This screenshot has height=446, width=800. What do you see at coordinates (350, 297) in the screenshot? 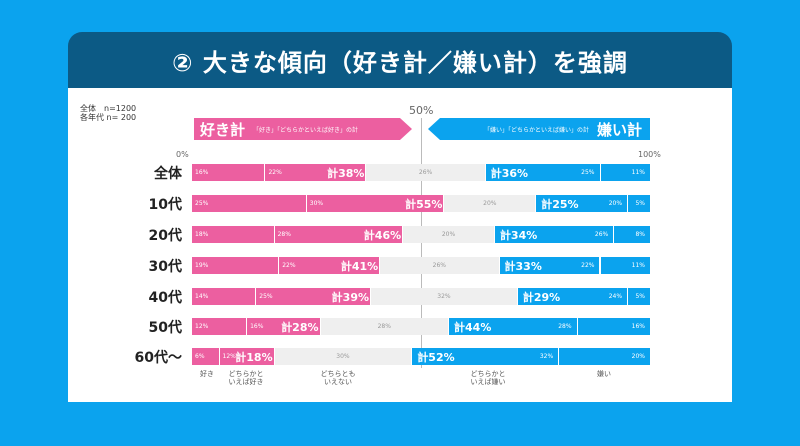
I see `like-total-label: 計39%` at bounding box center [350, 297].